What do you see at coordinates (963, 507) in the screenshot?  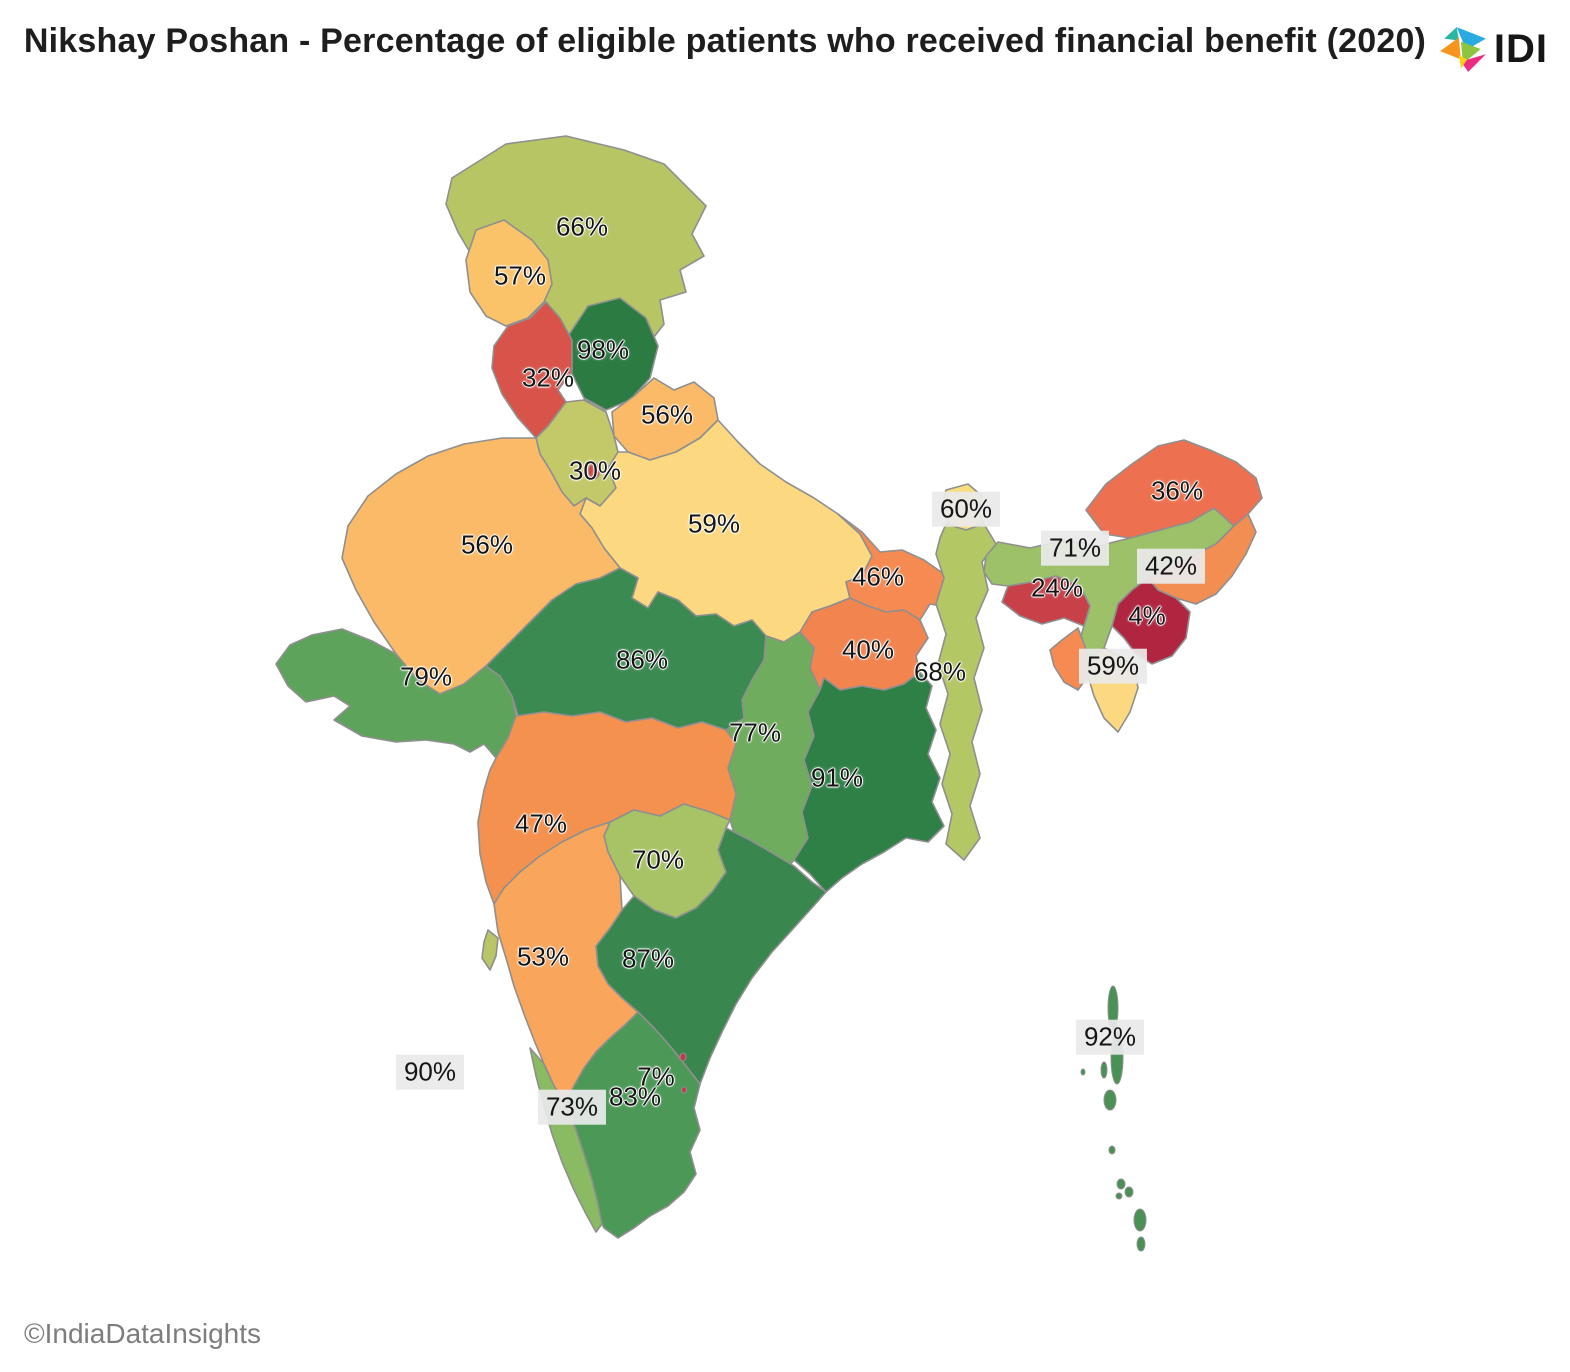 I see `state-sikkim` at bounding box center [963, 507].